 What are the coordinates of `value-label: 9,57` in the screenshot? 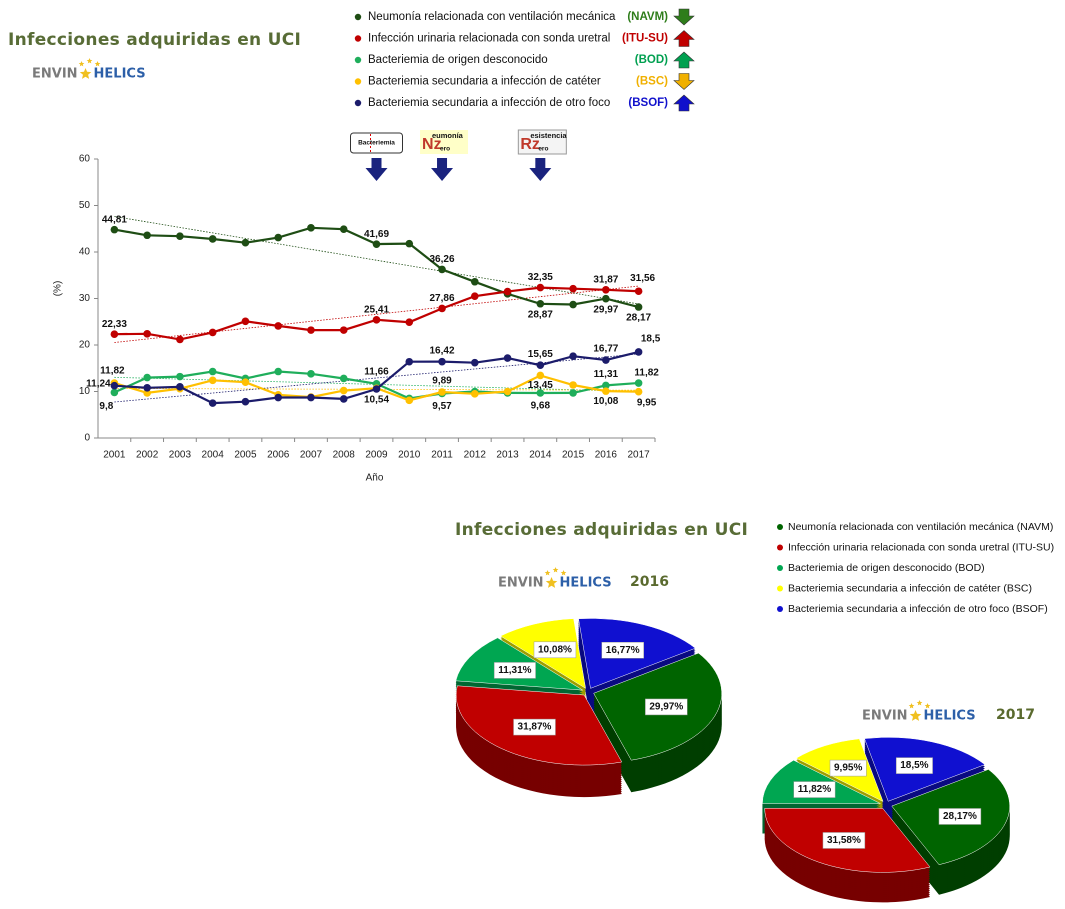 It's located at (442, 406).